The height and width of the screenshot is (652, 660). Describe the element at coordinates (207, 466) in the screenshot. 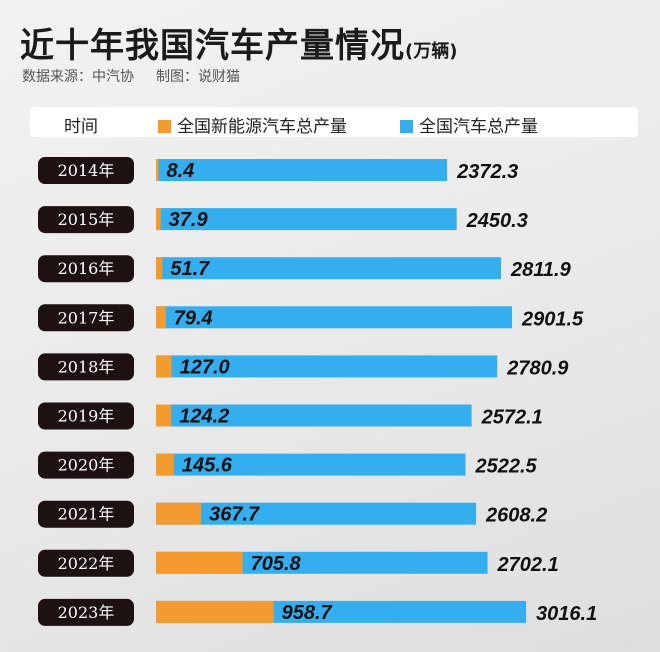

I see `nev-value-label: 145.6` at that location.